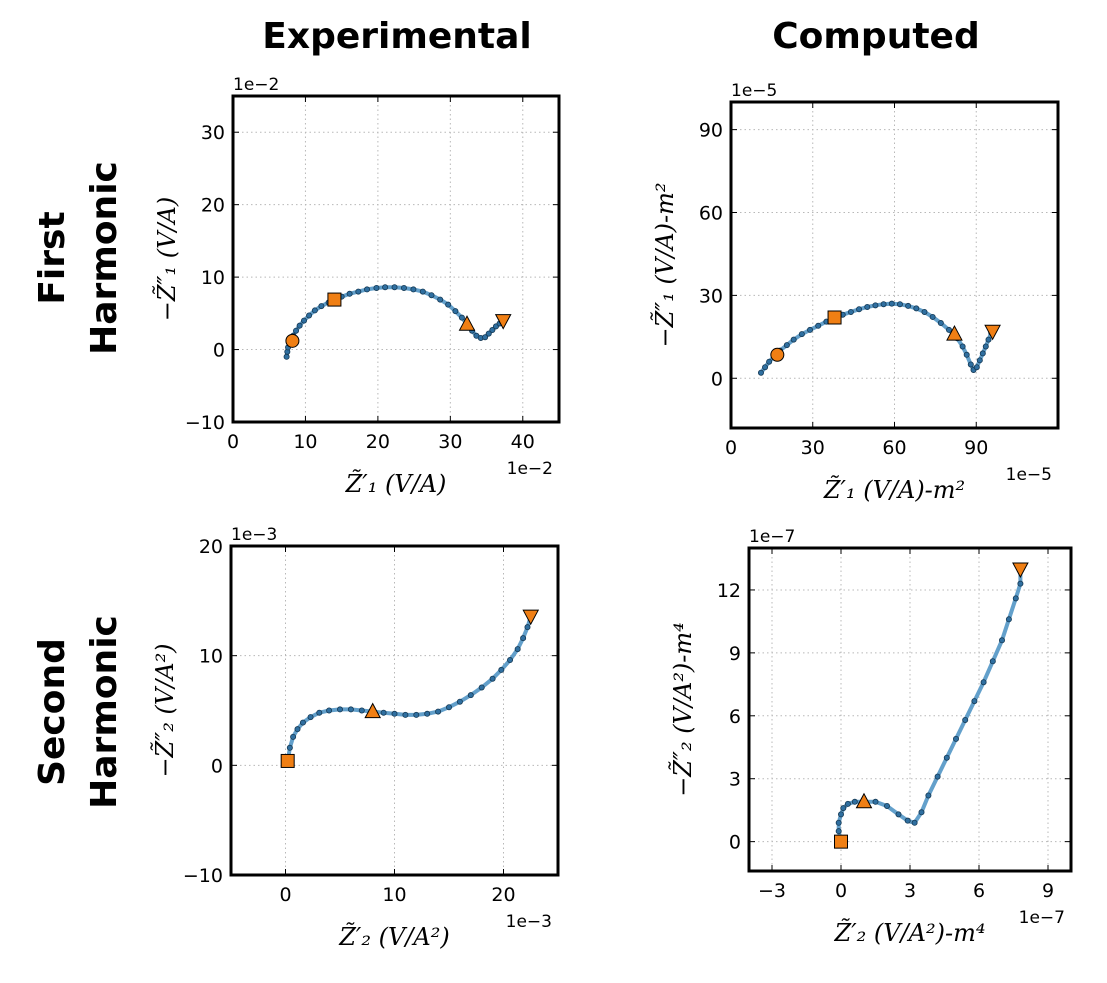  I want to click on y-offset-label: 1e−3, so click(254, 535).